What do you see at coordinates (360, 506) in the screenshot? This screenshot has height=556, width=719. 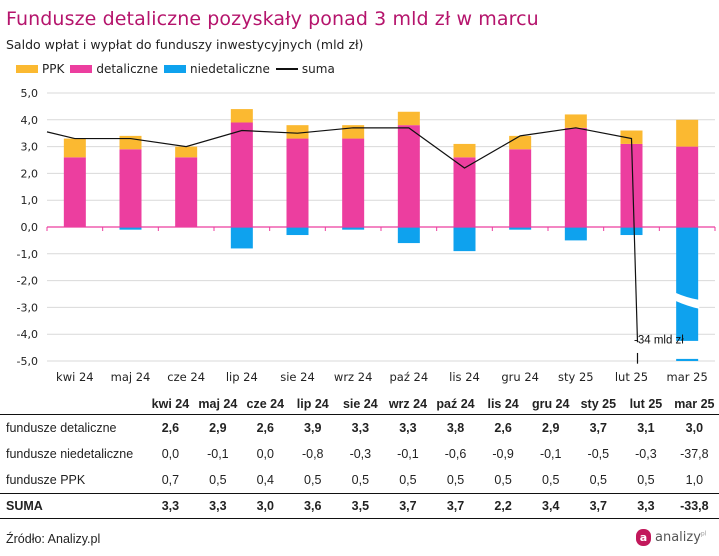 I see `table-cell: 3,5` at bounding box center [360, 506].